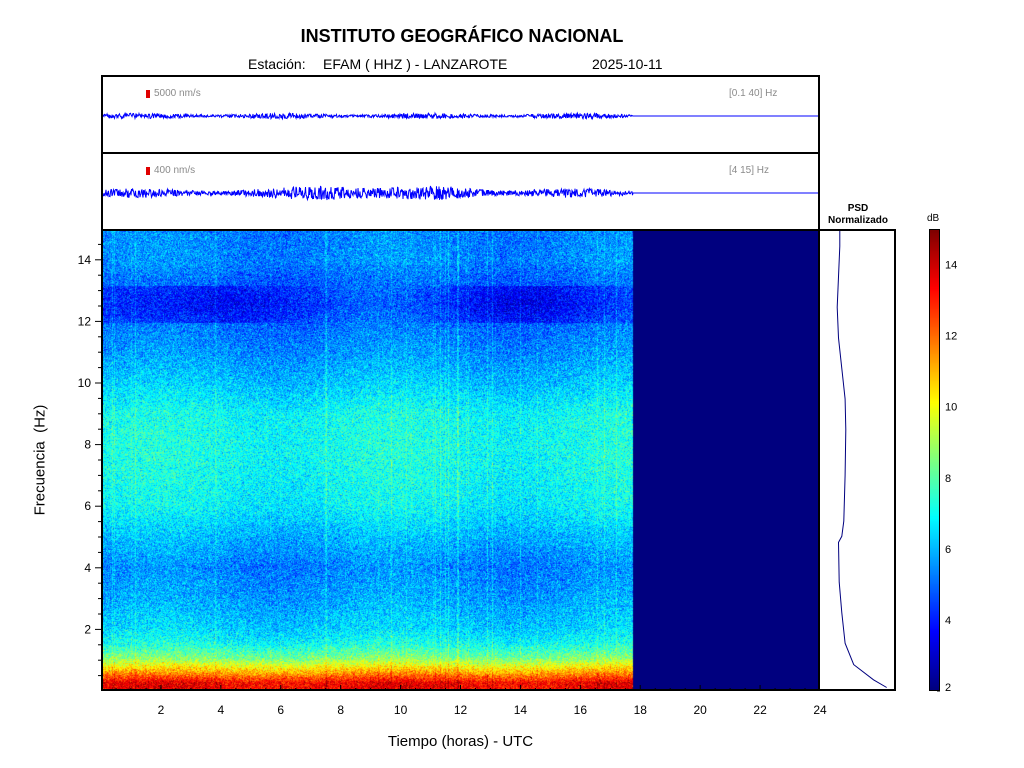 The height and width of the screenshot is (768, 1024). What do you see at coordinates (857, 220) in the screenshot?
I see `psd-title-line2: Normalizado` at bounding box center [857, 220].